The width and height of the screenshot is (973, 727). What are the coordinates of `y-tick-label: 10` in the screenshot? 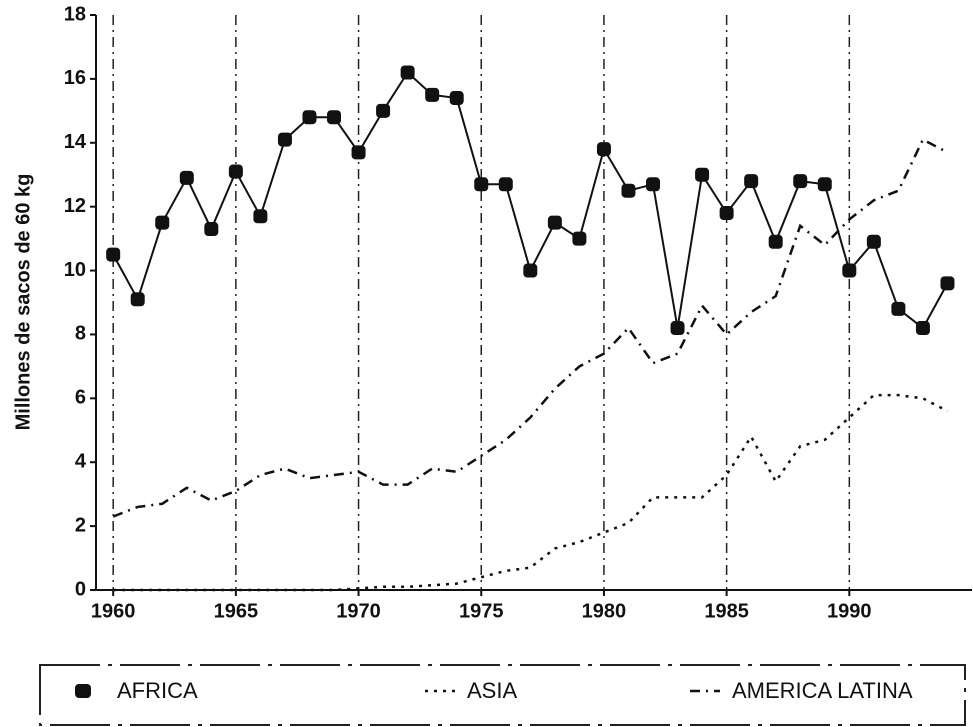 It's located at (75, 270).